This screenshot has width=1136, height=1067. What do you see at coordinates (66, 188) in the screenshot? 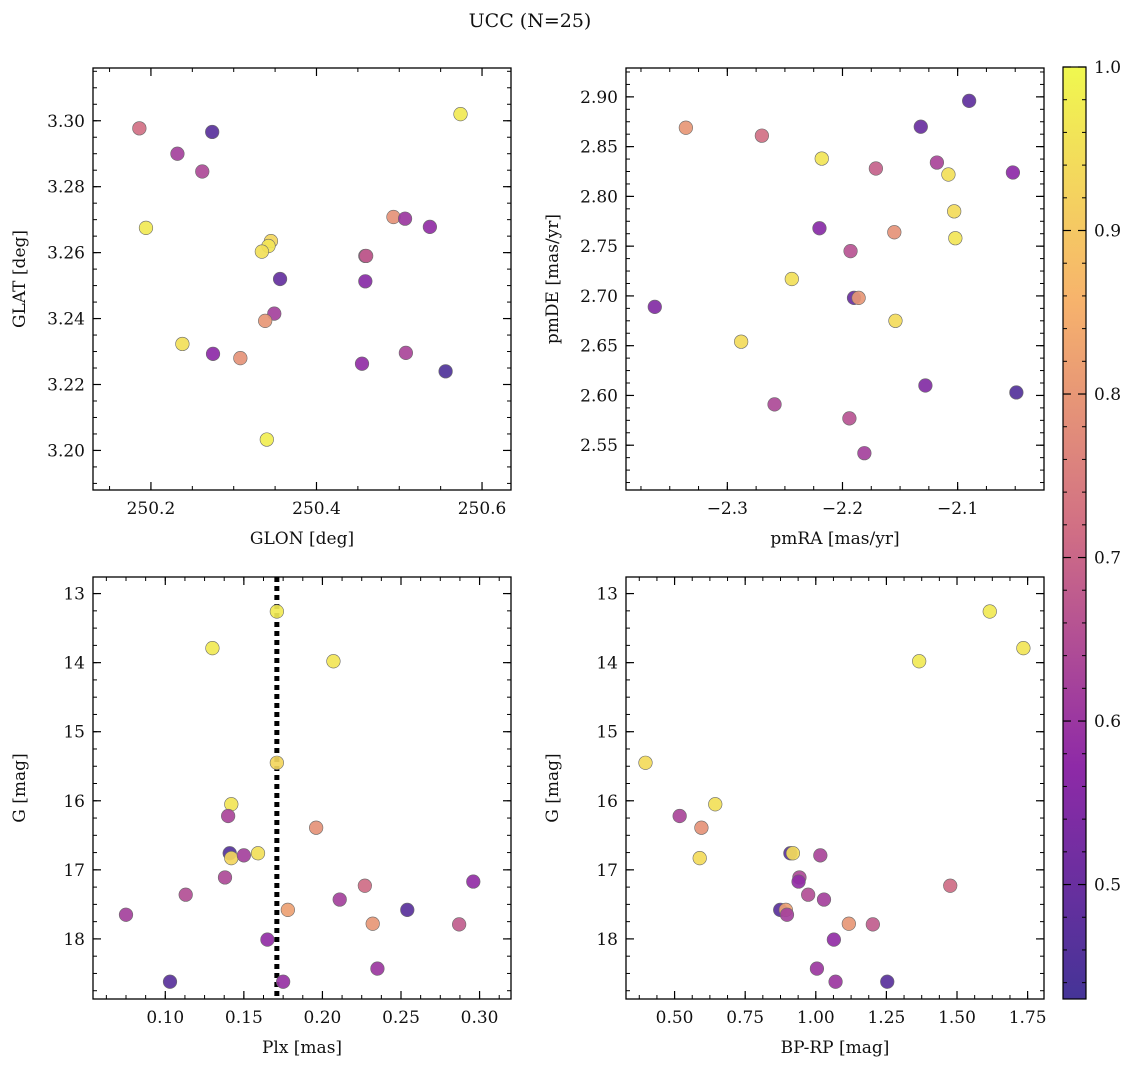
I see `y-tick-label: 3.28` at bounding box center [66, 188].